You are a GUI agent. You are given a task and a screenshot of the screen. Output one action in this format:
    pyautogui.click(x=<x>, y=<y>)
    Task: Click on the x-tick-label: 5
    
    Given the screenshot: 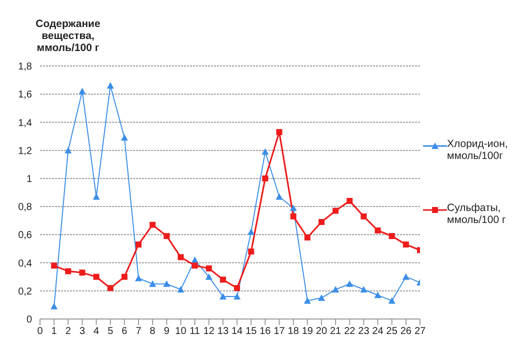 What is the action you would take?
    pyautogui.click(x=111, y=332)
    